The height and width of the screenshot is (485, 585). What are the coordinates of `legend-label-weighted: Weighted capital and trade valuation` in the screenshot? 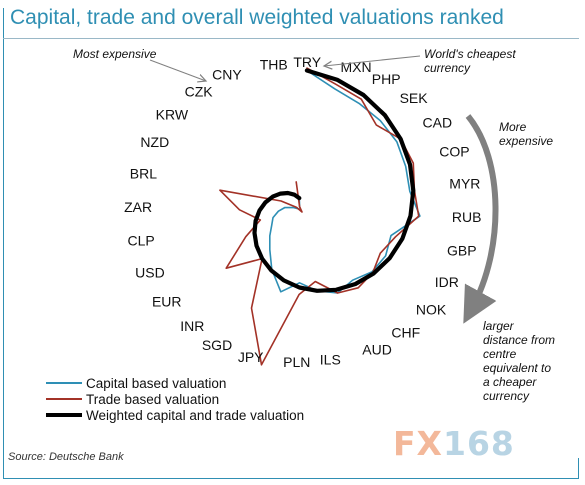 It's located at (195, 415).